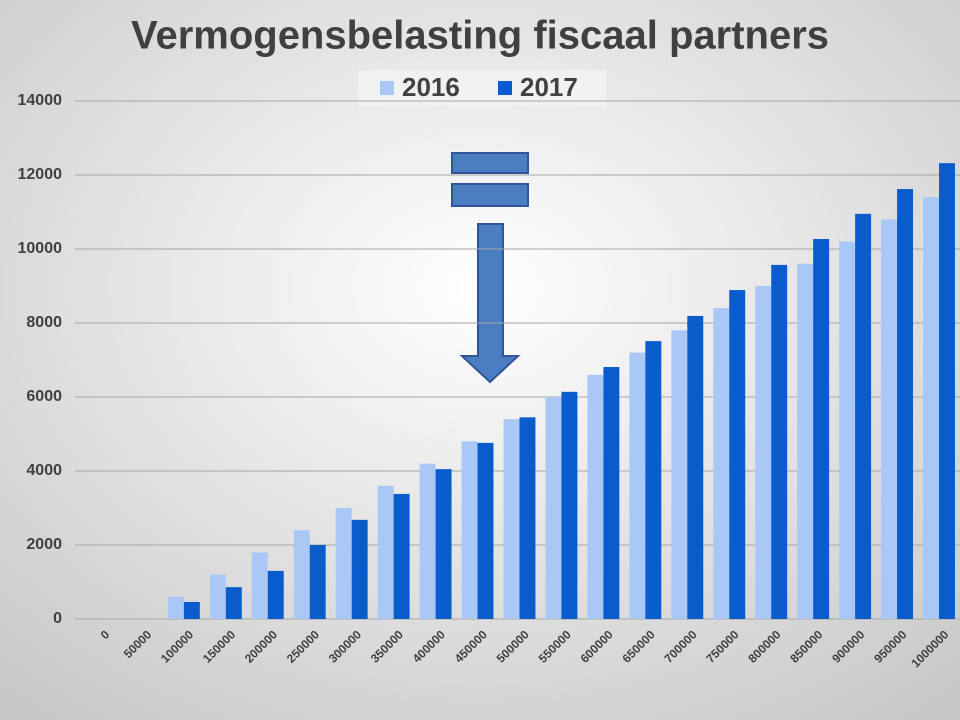 The height and width of the screenshot is (720, 960). I want to click on arrow, so click(490, 303).